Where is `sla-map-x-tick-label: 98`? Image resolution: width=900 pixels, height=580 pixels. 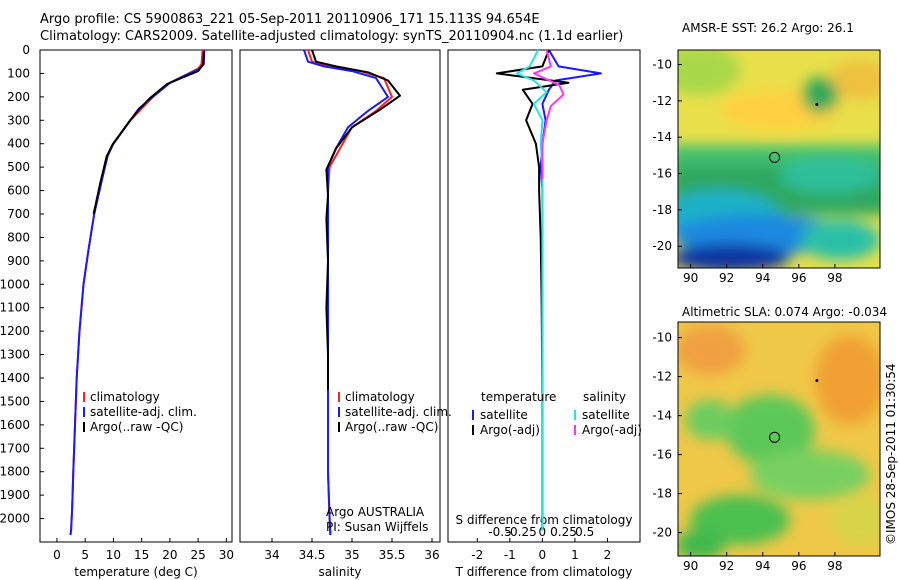 sla-map-x-tick-label: 98 is located at coordinates (834, 566).